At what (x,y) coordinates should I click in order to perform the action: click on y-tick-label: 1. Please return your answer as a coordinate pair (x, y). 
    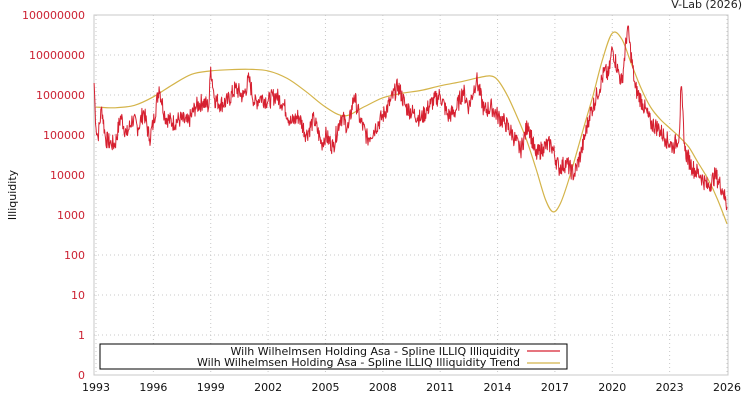
    Looking at the image, I should click on (81, 335).